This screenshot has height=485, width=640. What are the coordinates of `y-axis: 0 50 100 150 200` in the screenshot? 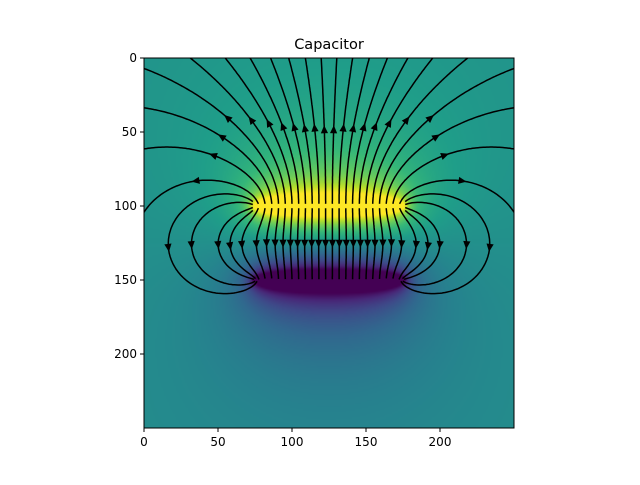 It's located at (129, 206).